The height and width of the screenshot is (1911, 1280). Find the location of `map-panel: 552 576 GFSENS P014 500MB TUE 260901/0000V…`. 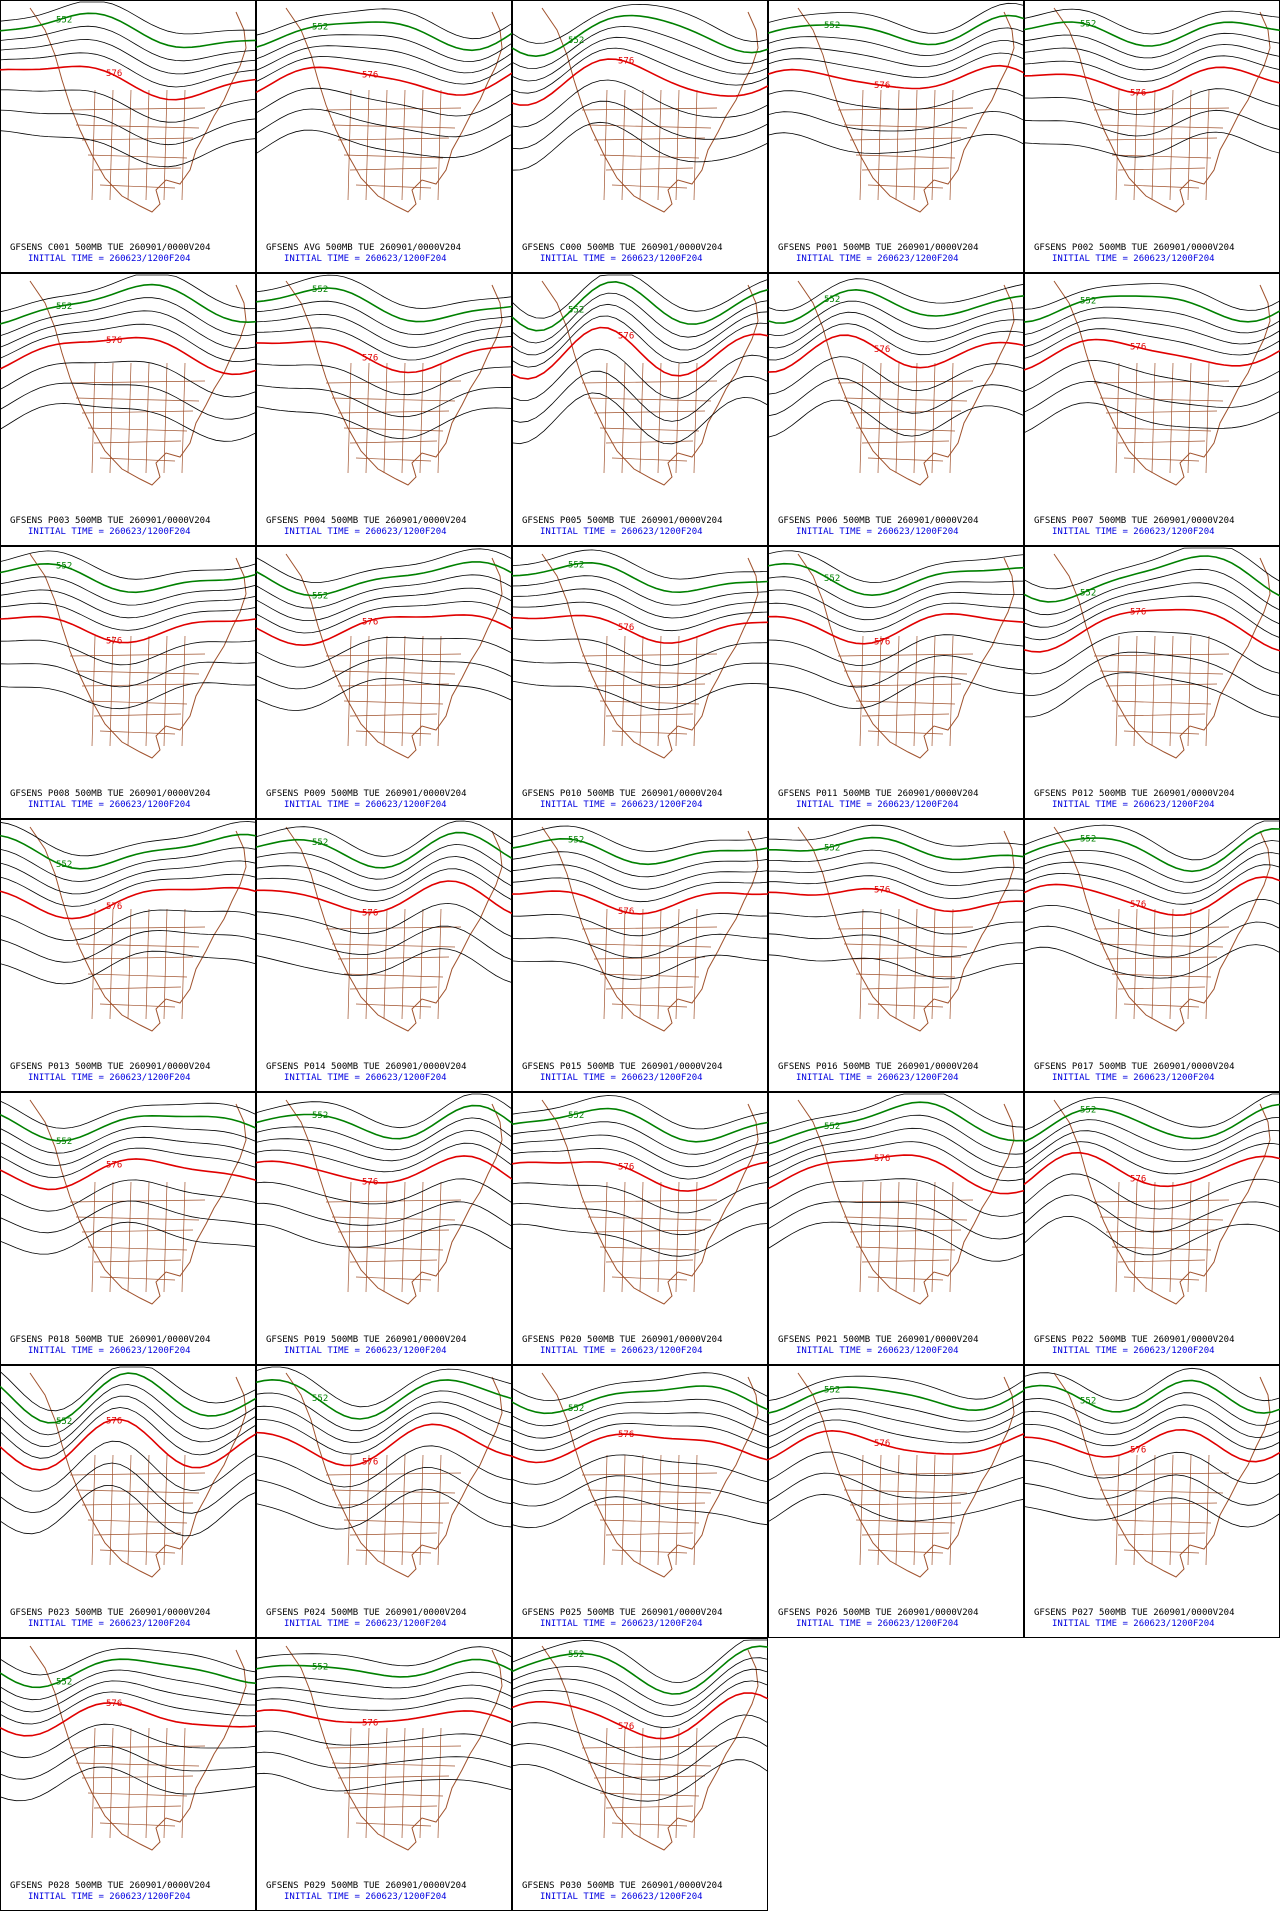

map-panel: 552 576 GFSENS P014 500MB TUE 260901/0000V… is located at coordinates (384, 955).